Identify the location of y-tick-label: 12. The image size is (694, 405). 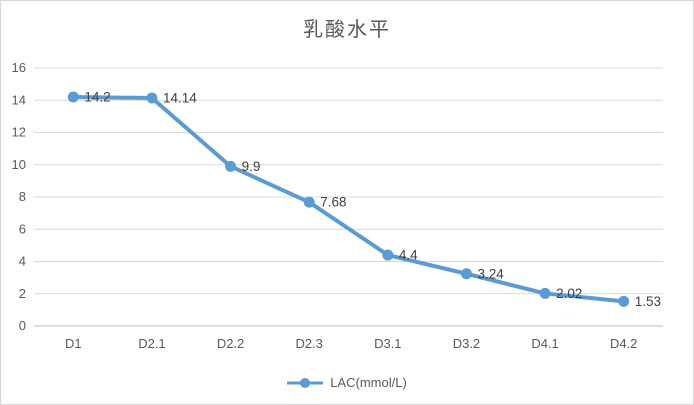
(19, 132).